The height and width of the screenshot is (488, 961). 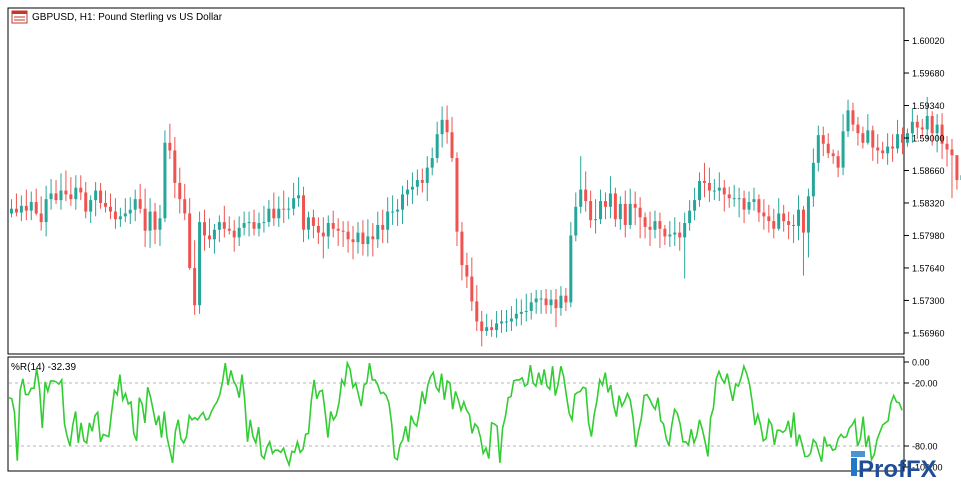 What do you see at coordinates (925, 447) in the screenshot?
I see `indicator-tick-label: -80.00` at bounding box center [925, 447].